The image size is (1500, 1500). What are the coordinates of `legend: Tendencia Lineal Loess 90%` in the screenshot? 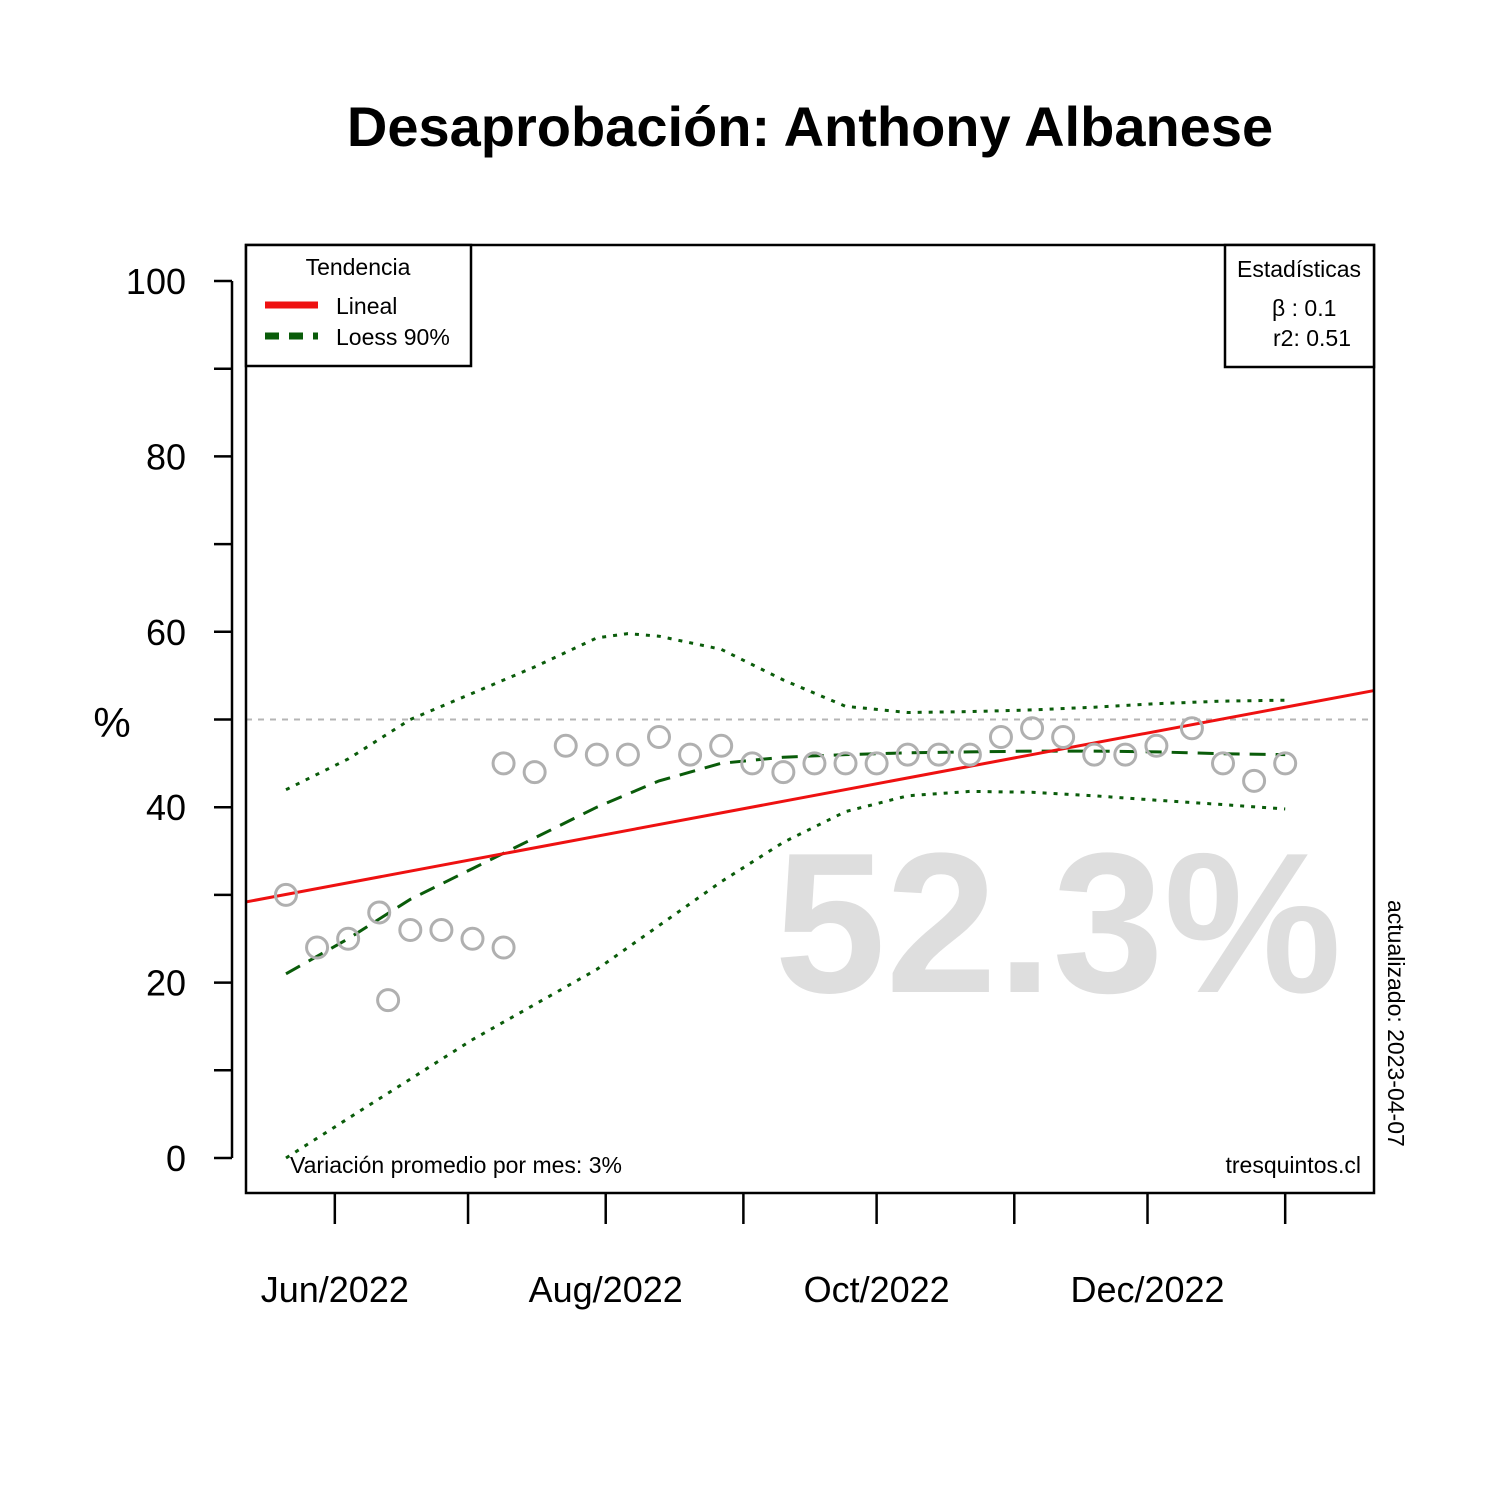 It's located at (358, 305).